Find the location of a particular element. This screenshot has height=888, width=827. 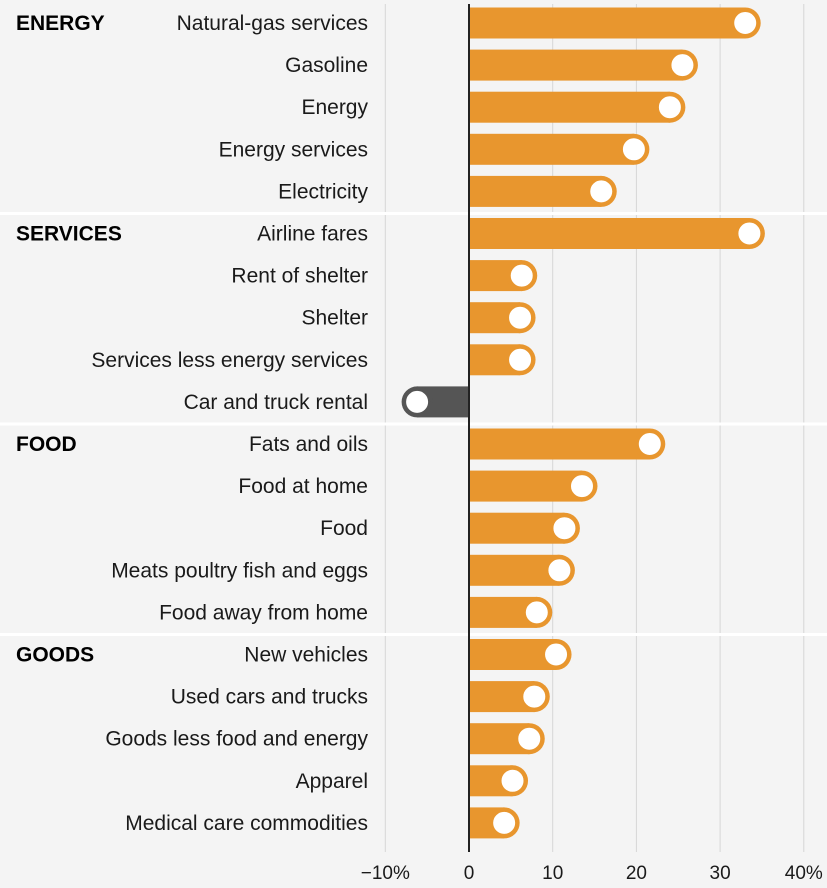

category-label: Meats poultry fish and eggs is located at coordinates (239, 570).